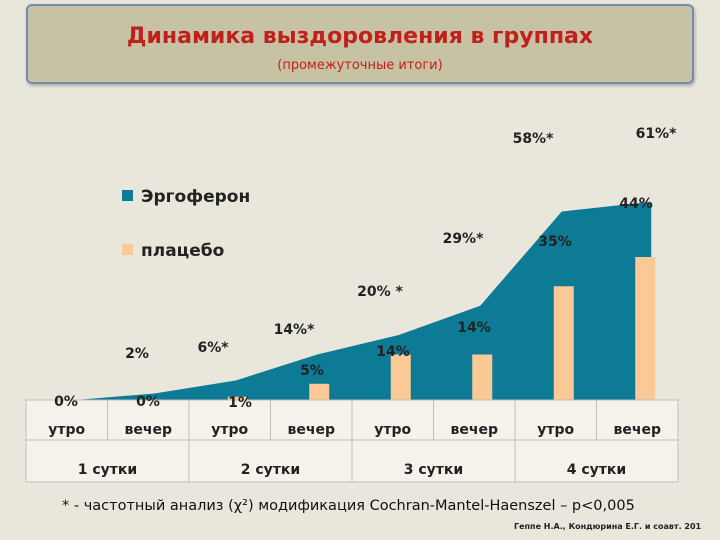 Image resolution: width=720 pixels, height=540 pixels. What do you see at coordinates (657, 134) in the screenshot?
I see `ergoferon-data-label: 61%*` at bounding box center [657, 134].